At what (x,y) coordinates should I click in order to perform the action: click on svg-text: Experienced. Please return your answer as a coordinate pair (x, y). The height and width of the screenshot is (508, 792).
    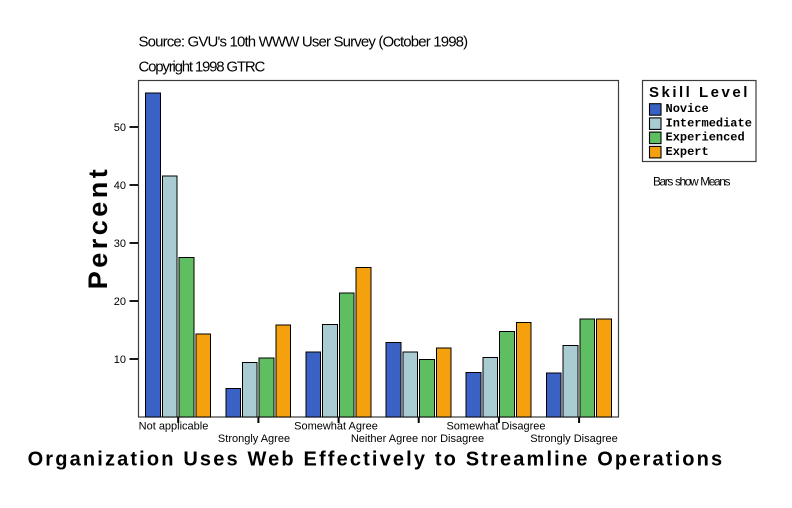
    Looking at the image, I should click on (705, 138).